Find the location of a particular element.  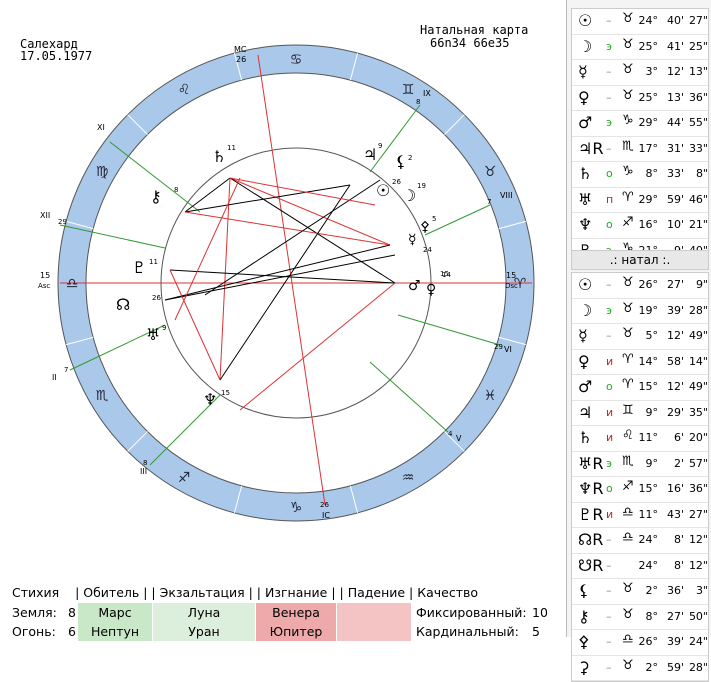

wheel-label: III is located at coordinates (143, 471).